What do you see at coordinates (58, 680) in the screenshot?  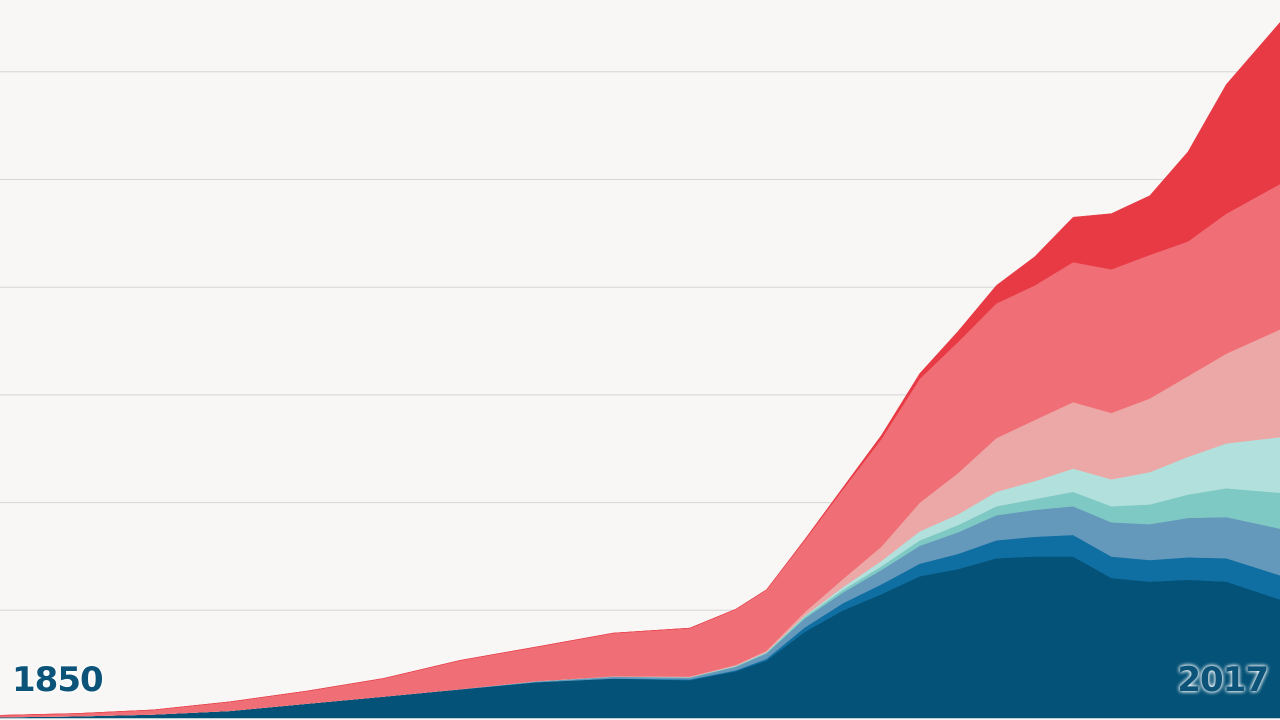 I see `x-axis-start-label: 1850` at bounding box center [58, 680].